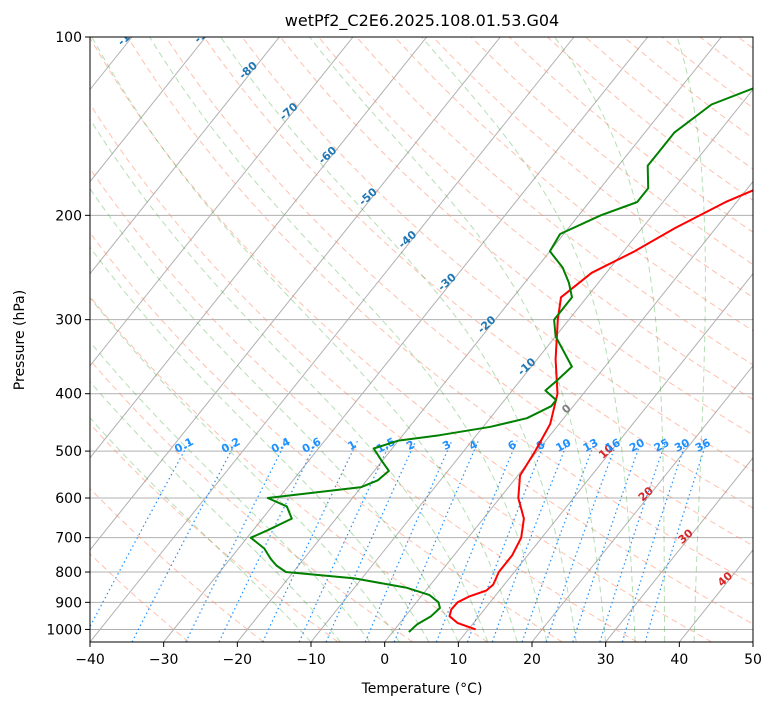 The width and height of the screenshot is (775, 708). I want to click on mixing-ratio-label: 16, so click(613, 445).